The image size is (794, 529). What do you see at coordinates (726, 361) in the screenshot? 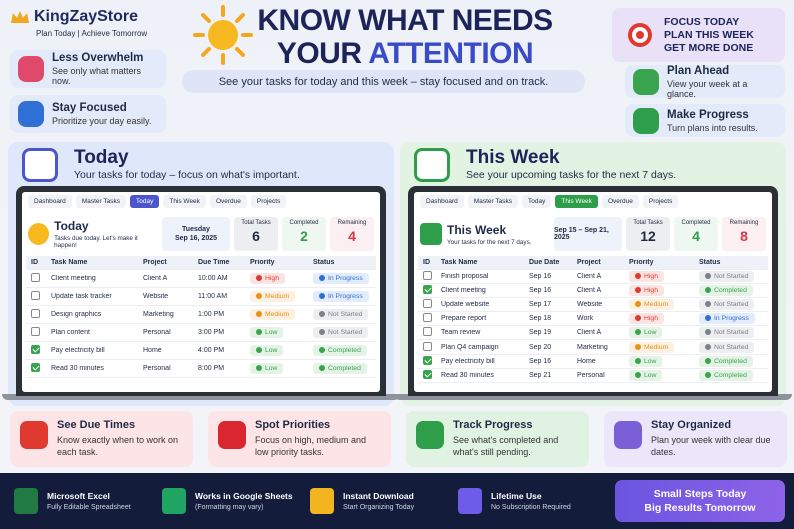
I see `status-pill: Completed` at bounding box center [726, 361].